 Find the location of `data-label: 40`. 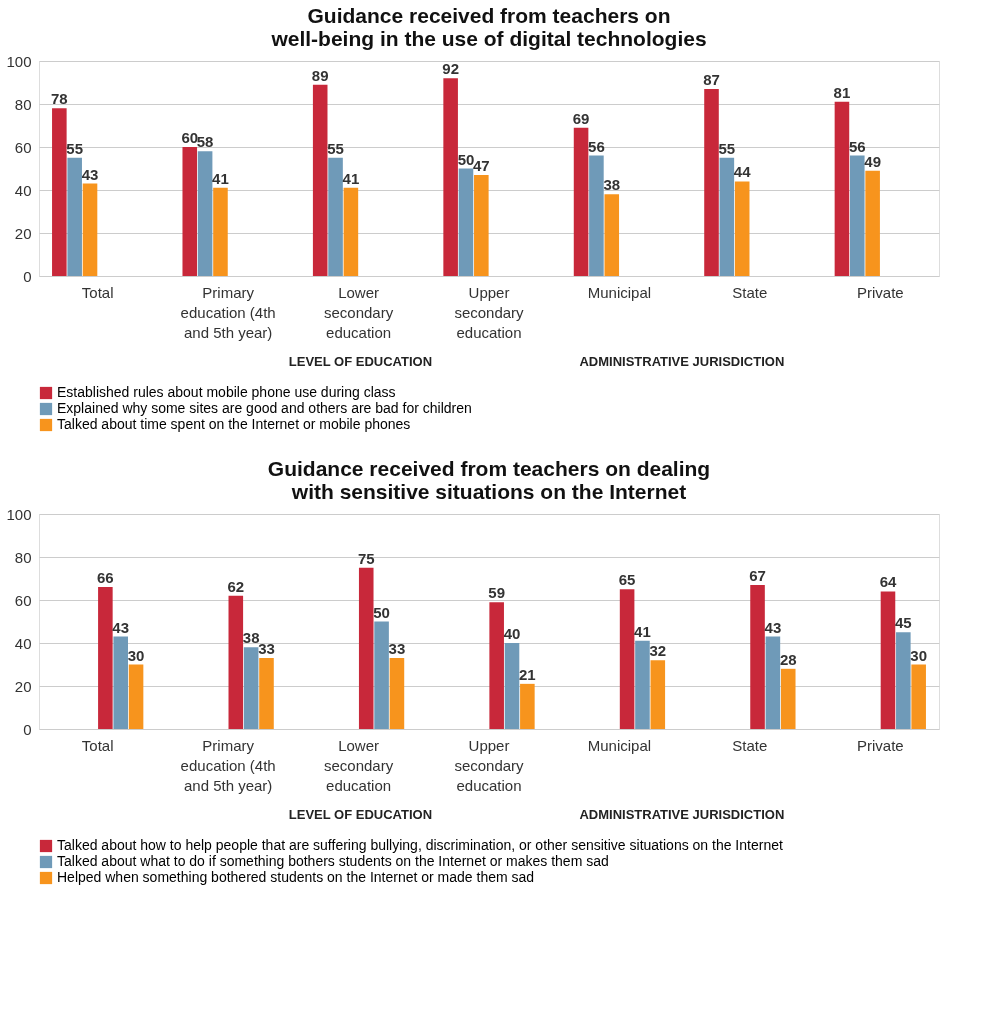

data-label: 40 is located at coordinates (512, 633).